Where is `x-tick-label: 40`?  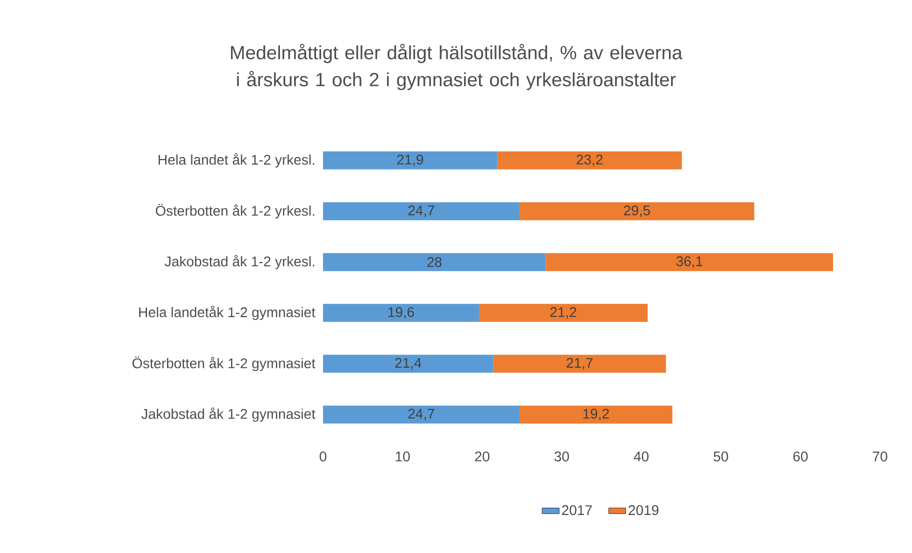 x-tick-label: 40 is located at coordinates (641, 457).